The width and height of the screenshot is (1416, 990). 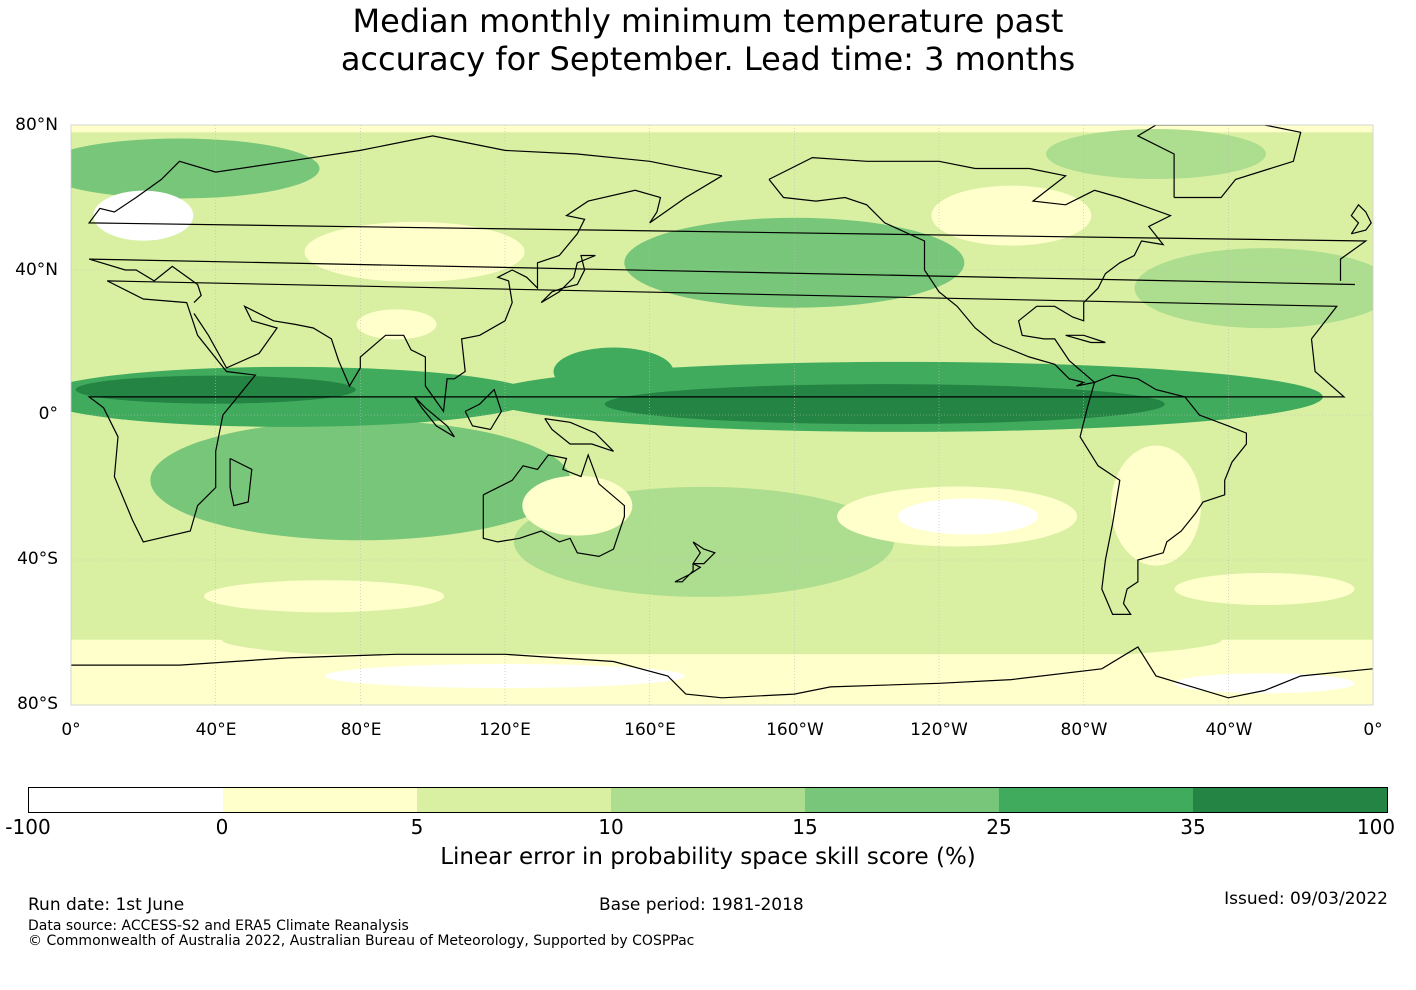 I want to click on low-skill-antarctica-west, so click(x=1264, y=683).